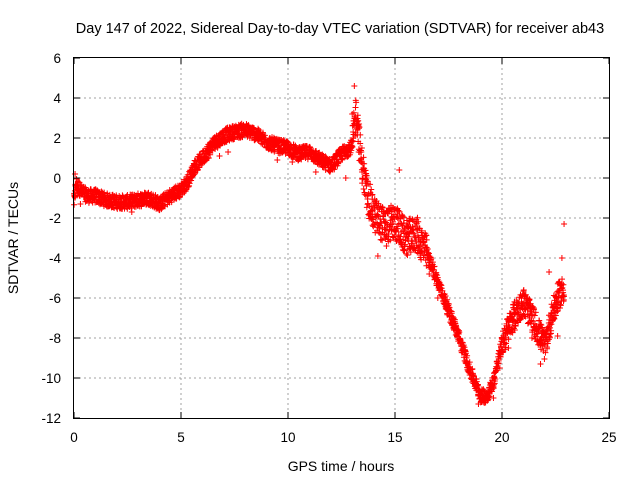 This screenshot has height=480, width=640. Describe the element at coordinates (55, 258) in the screenshot. I see `y-tick-label: -4` at that location.